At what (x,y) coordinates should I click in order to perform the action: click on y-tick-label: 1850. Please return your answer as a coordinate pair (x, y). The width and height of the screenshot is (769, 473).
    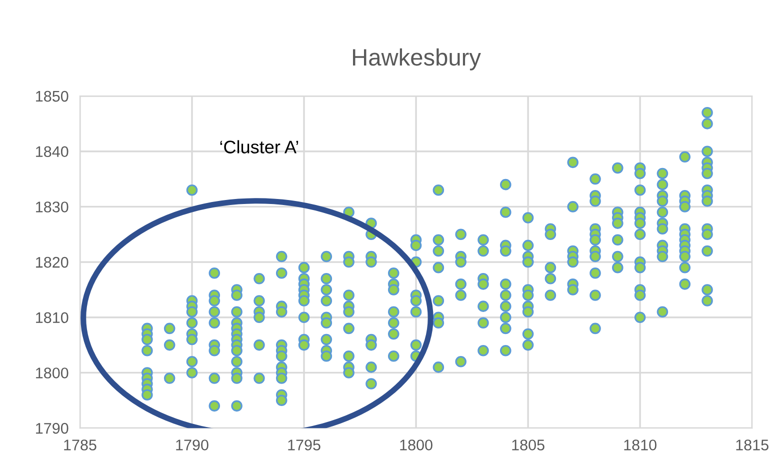
    Looking at the image, I should click on (52, 96).